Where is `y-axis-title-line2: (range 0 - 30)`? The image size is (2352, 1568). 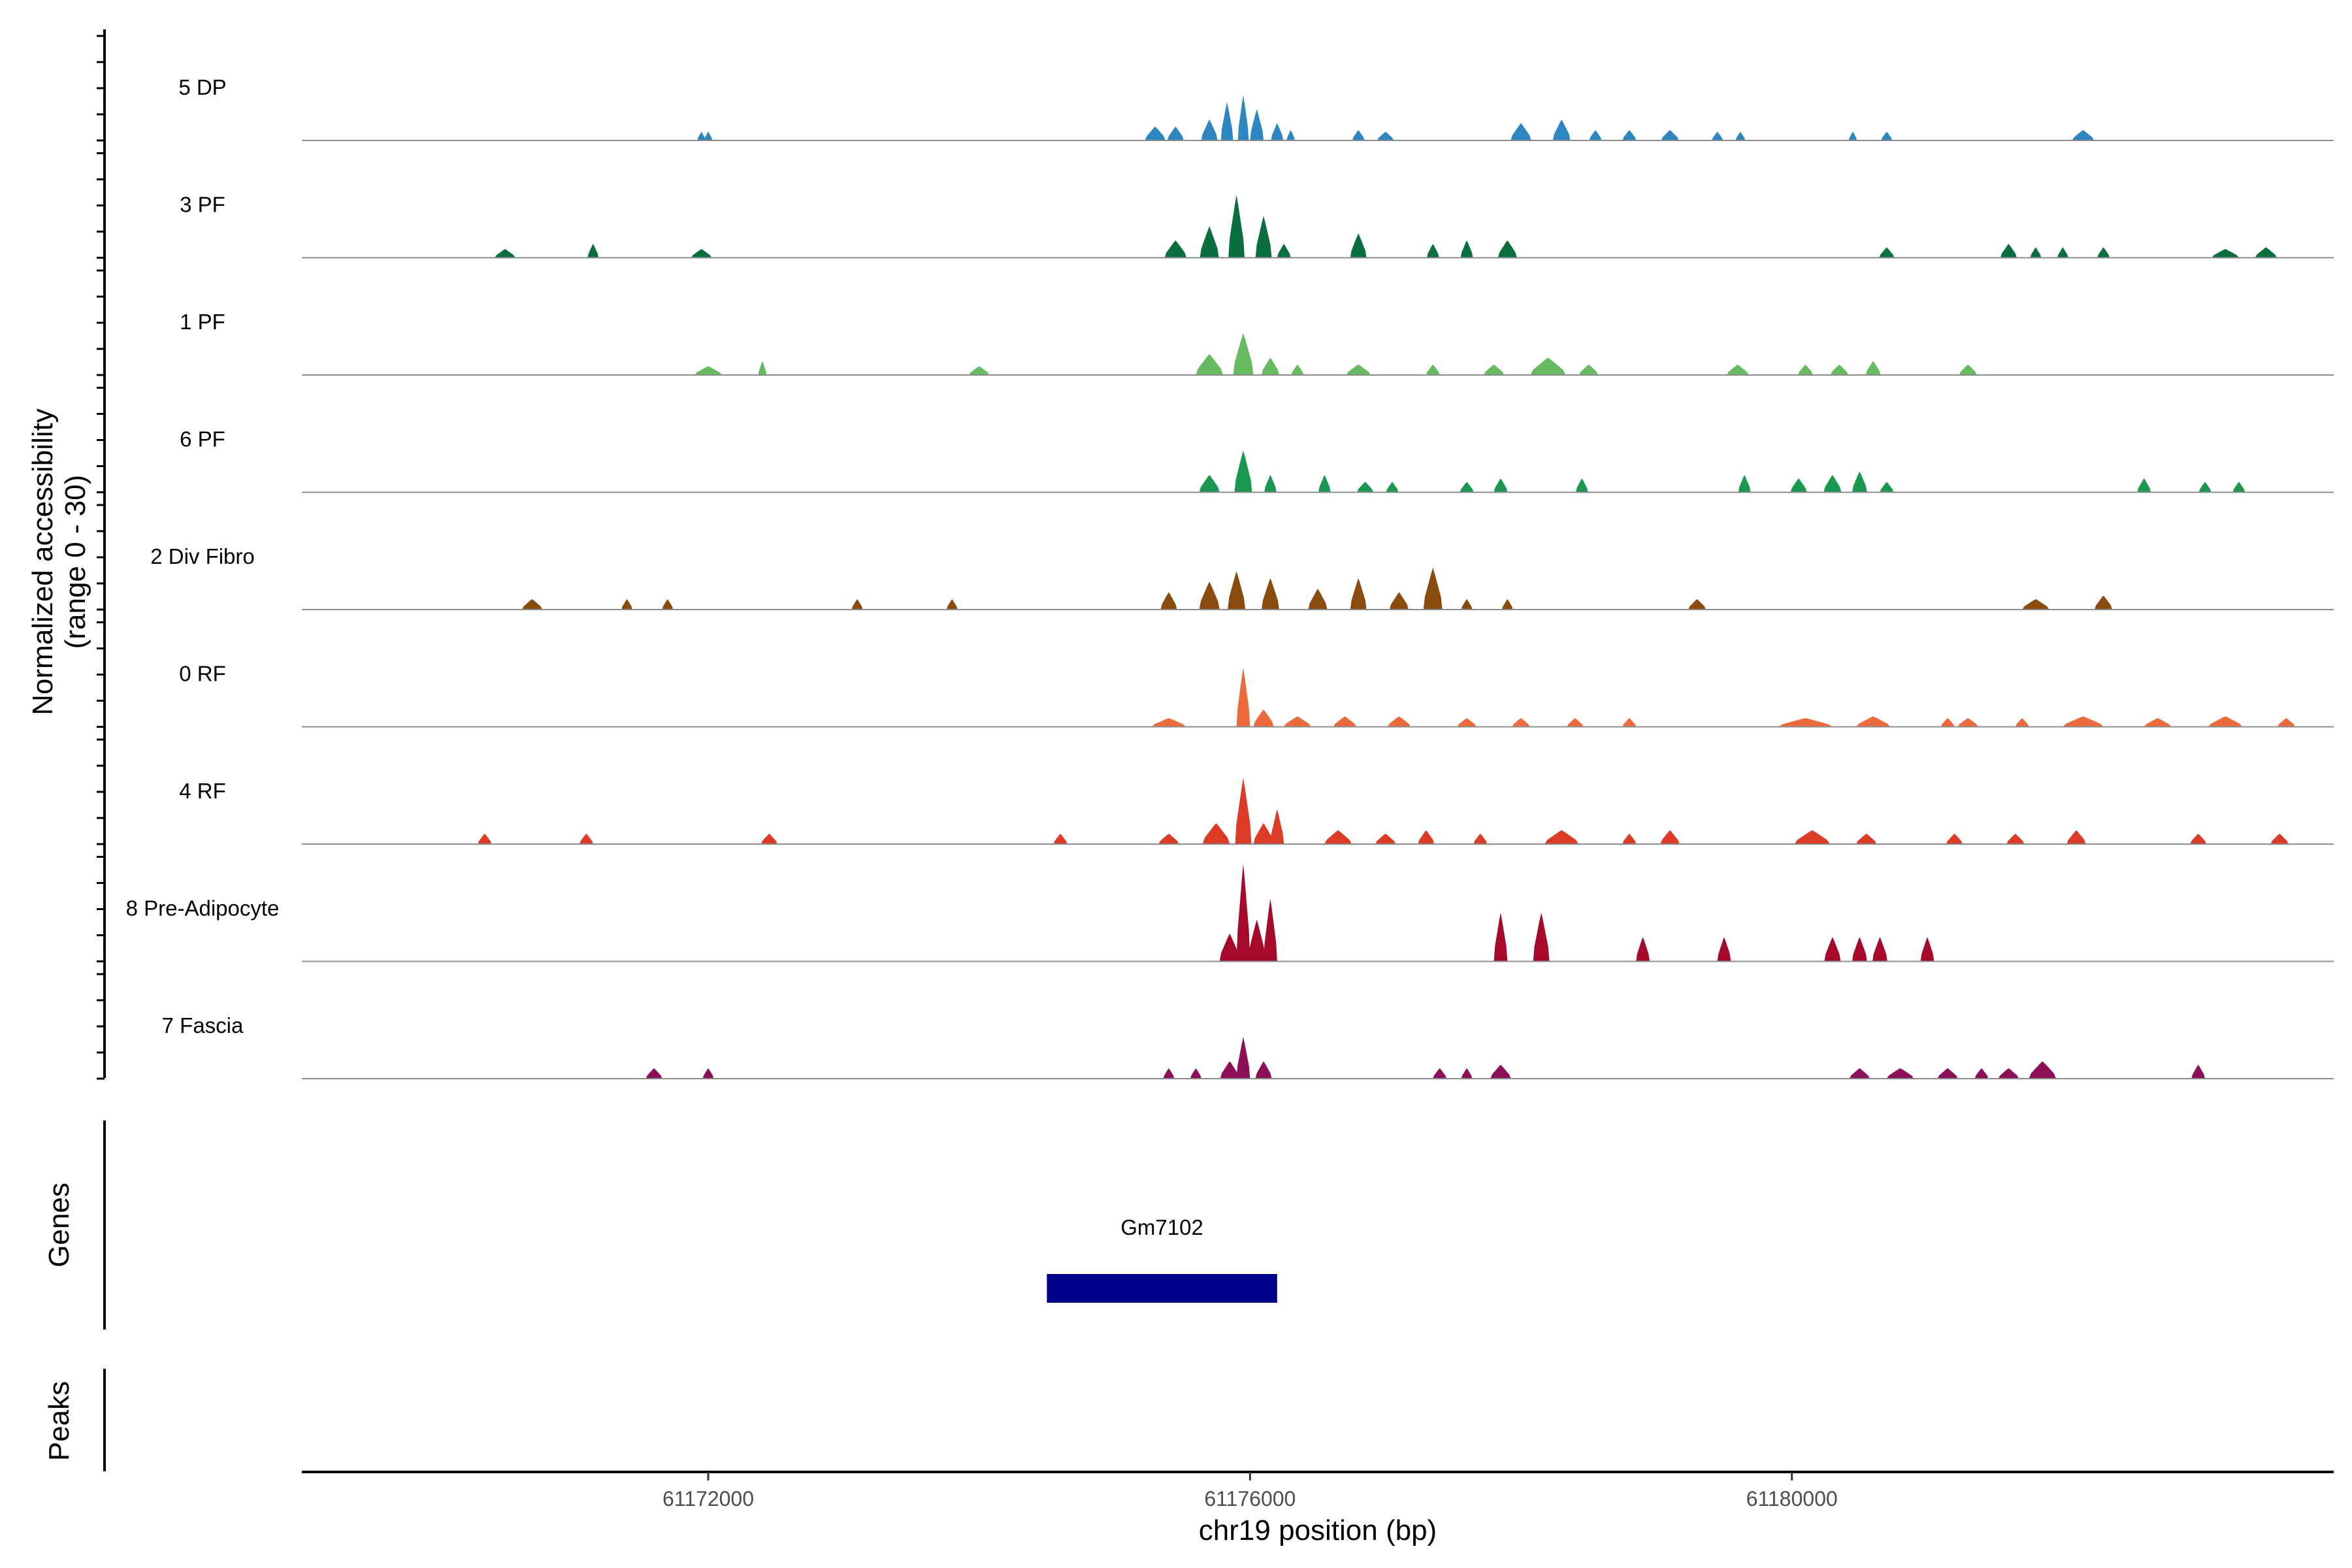 y-axis-title-line2: (range 0 - 30) is located at coordinates (75, 562).